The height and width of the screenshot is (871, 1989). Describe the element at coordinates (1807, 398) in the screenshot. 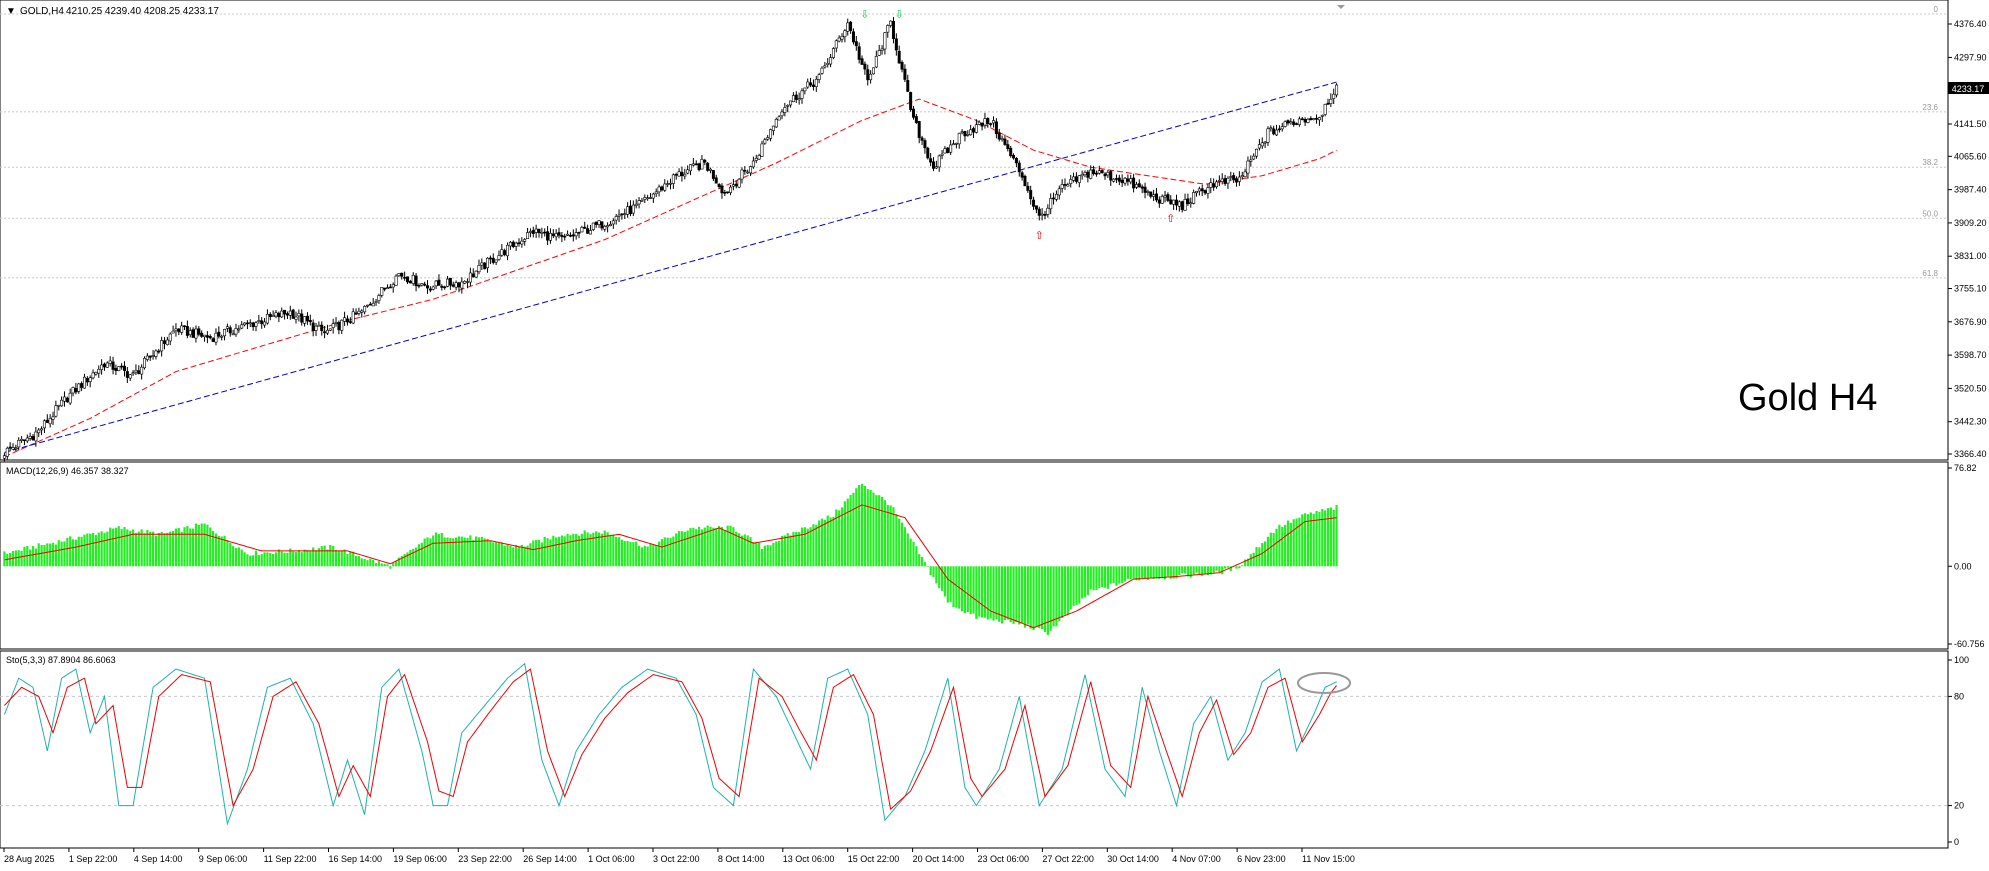

I see `watermark-label: Gold H4` at that location.